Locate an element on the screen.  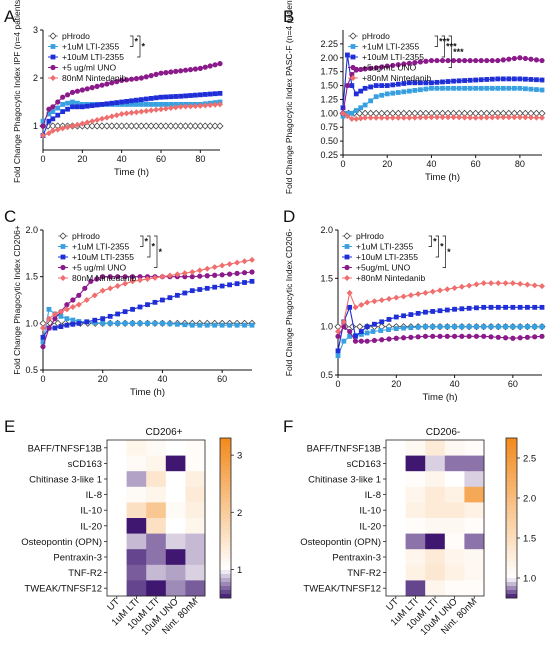
y-tick-label: 0.25 is located at coordinates (329, 155).